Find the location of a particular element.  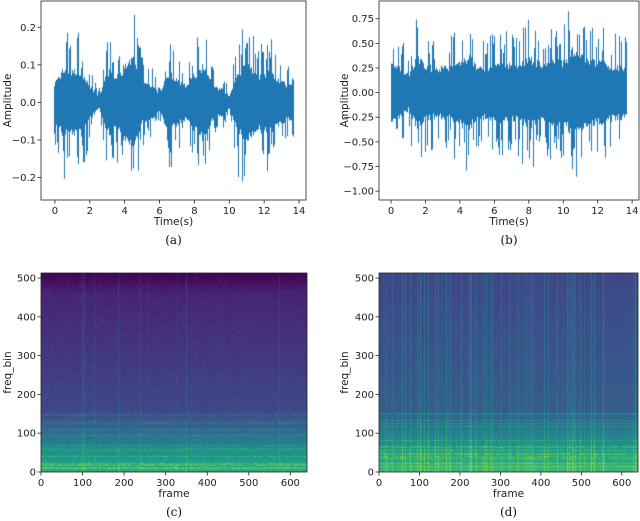

x-tick-label-b: 14 is located at coordinates (632, 211).